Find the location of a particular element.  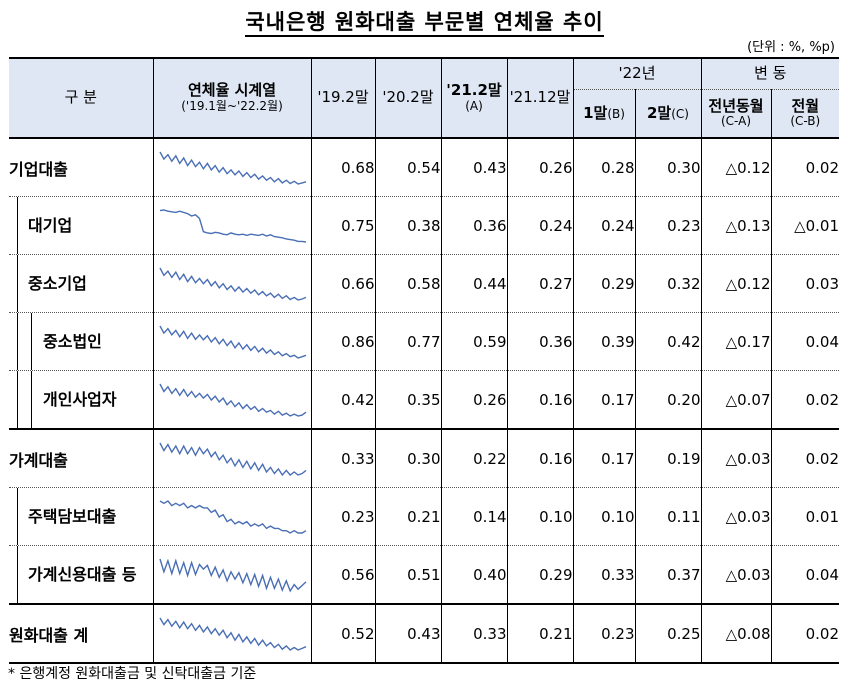

header-19-2: '19.2말 is located at coordinates (343, 98).